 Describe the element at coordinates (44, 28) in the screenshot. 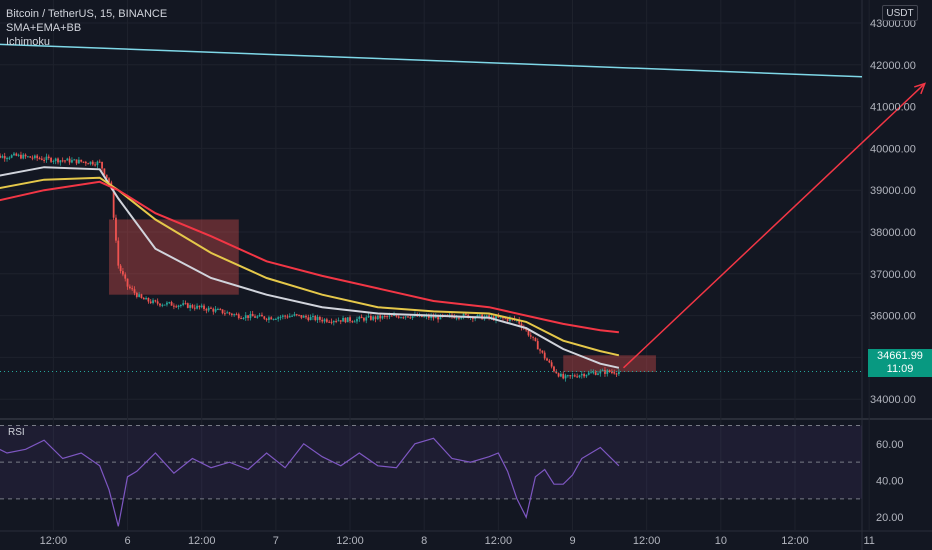

I see `indicator-sma-ema-bb: SMA+EMA+BB` at that location.